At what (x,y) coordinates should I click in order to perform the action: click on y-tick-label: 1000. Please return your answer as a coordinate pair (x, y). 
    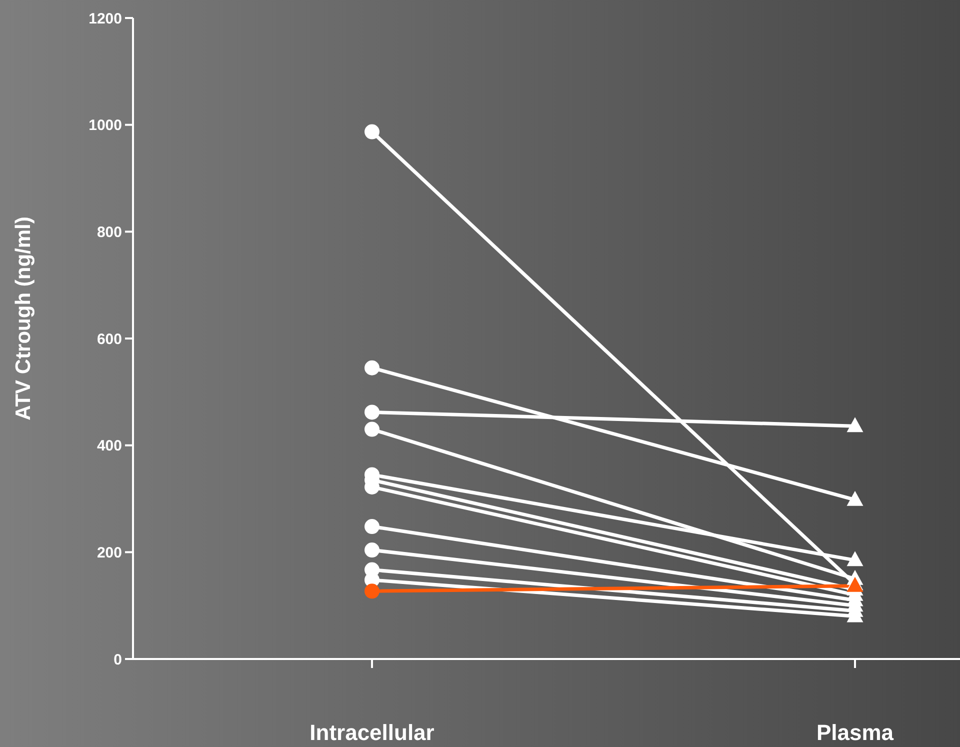
    Looking at the image, I should click on (105, 125).